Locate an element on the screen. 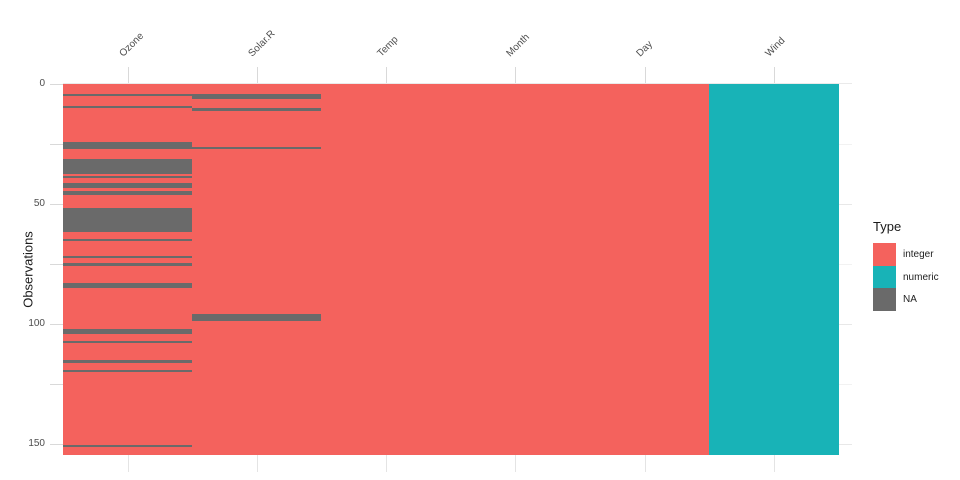 This screenshot has height=480, width=960. legend: Type integer numeric NA is located at coordinates (915, 265).